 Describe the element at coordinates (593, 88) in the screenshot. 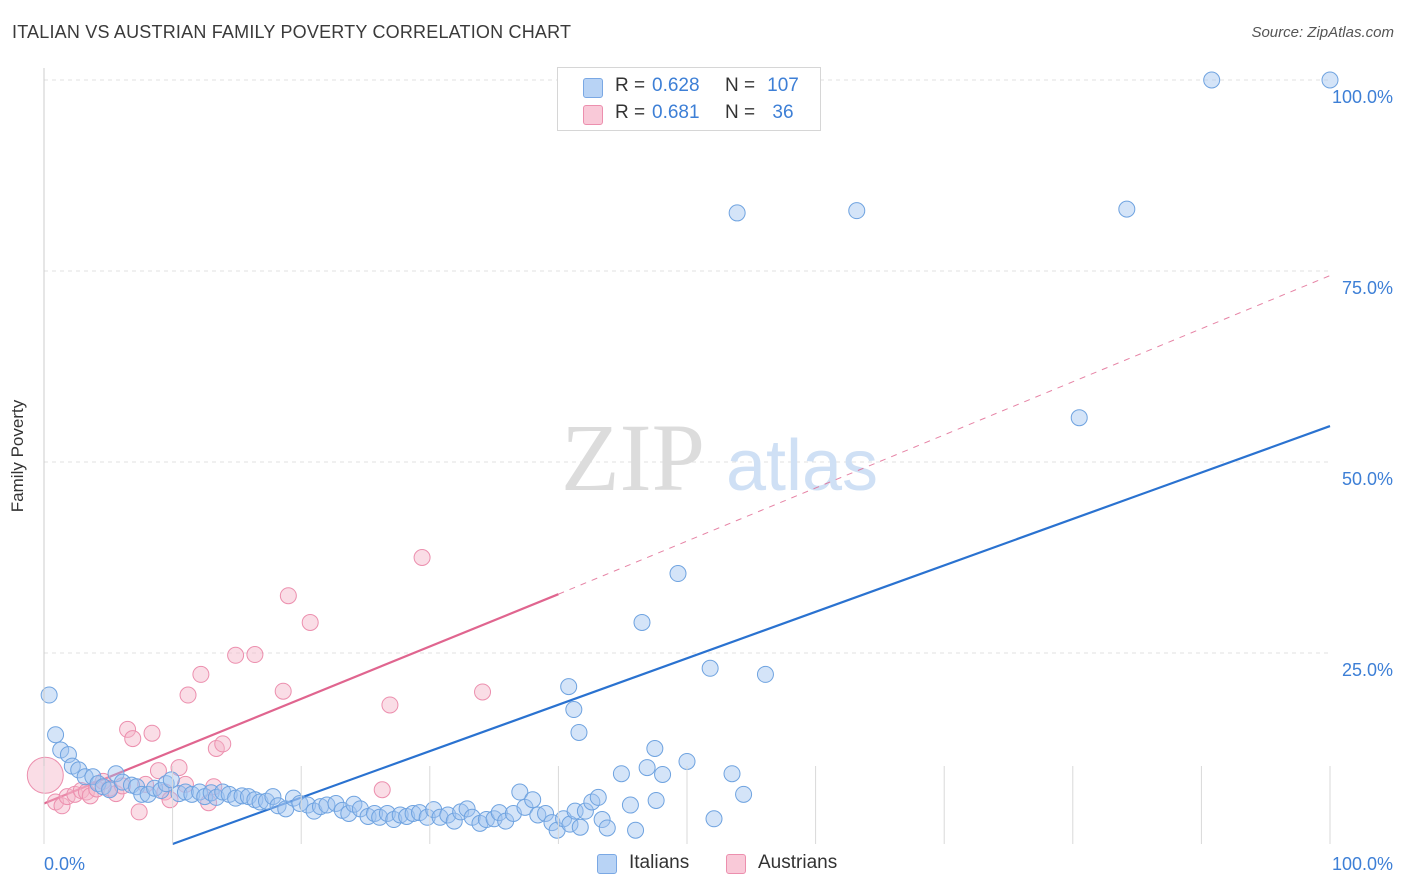

I see `italians-swatch` at that location.